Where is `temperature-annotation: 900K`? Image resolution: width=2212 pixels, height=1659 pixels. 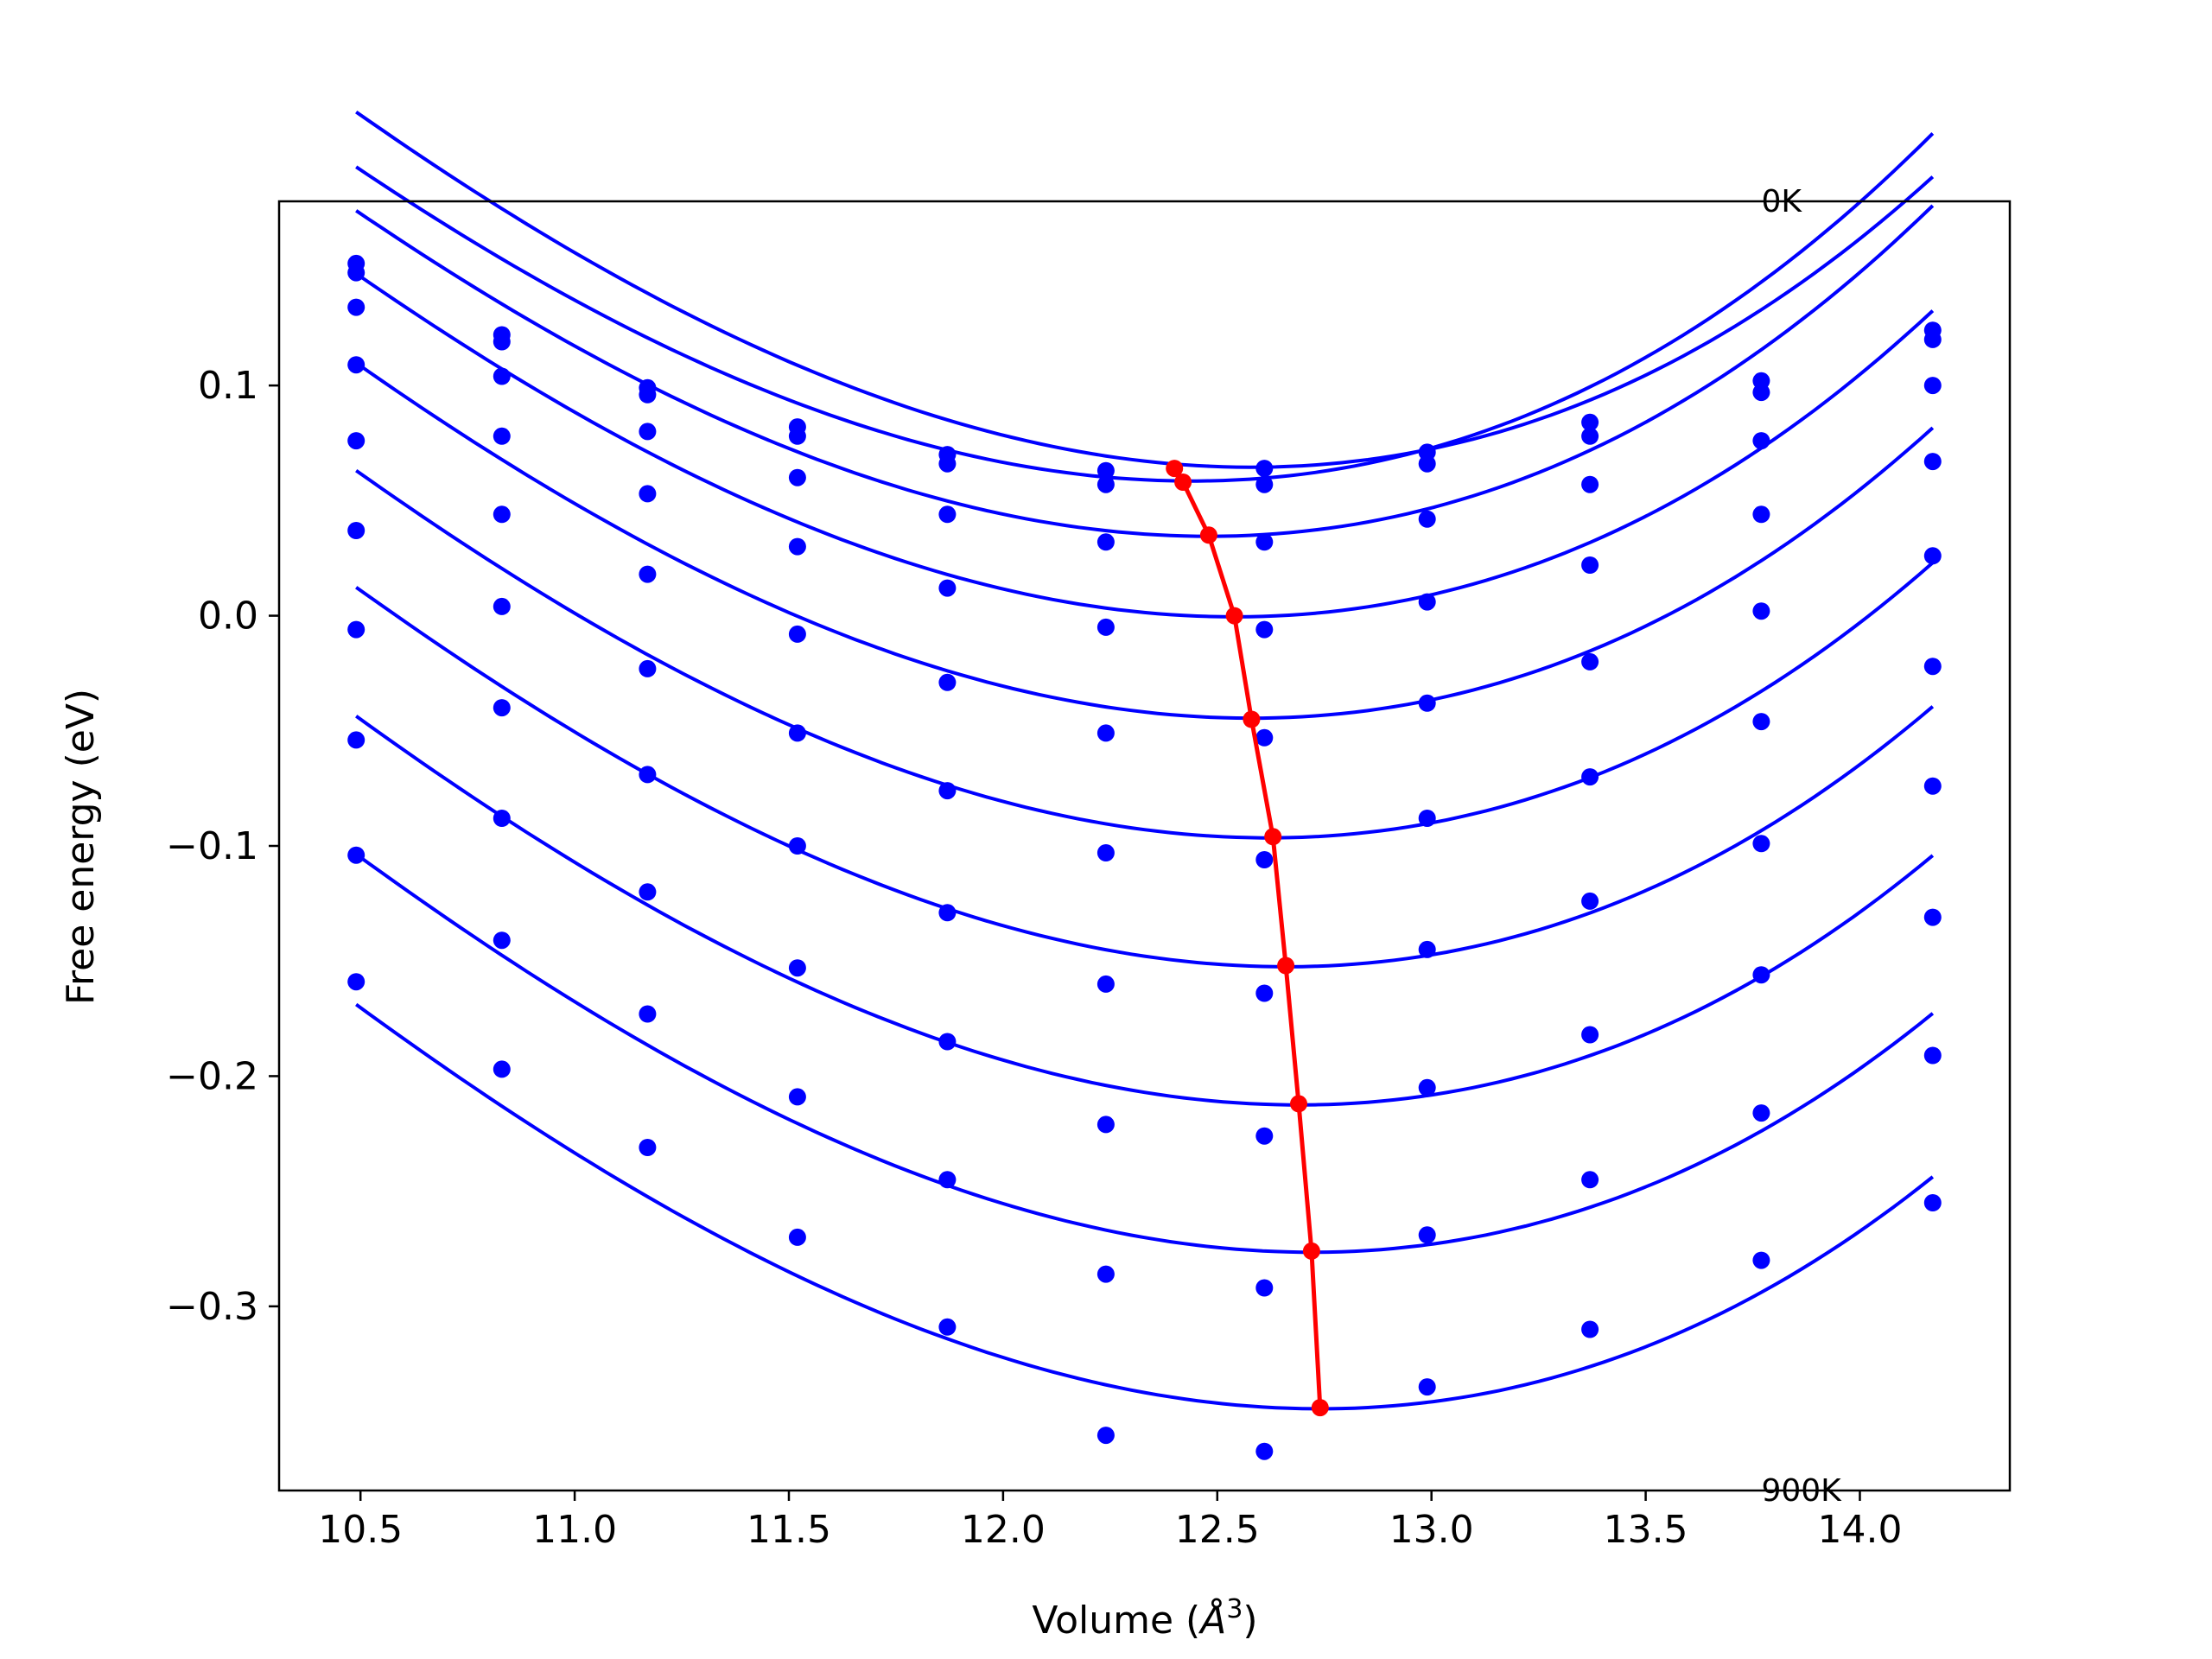 temperature-annotation: 900K is located at coordinates (1801, 1491).